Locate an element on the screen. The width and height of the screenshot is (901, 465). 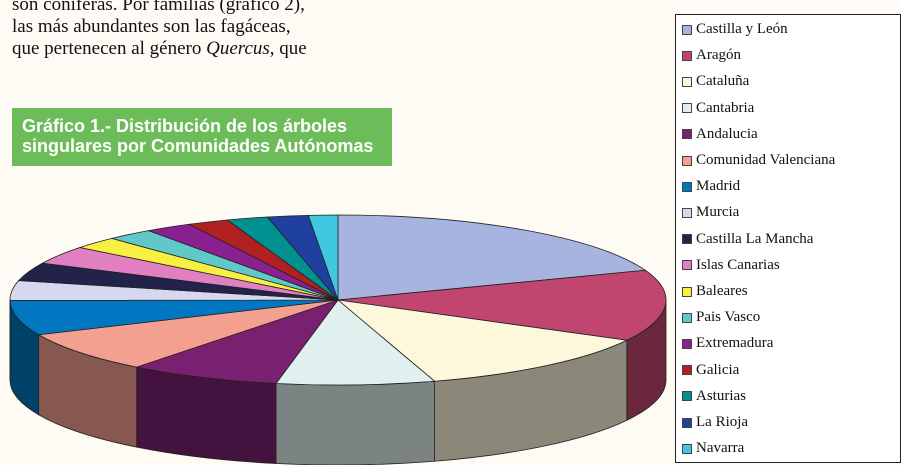
legend-item: Baleares is located at coordinates (715, 291).